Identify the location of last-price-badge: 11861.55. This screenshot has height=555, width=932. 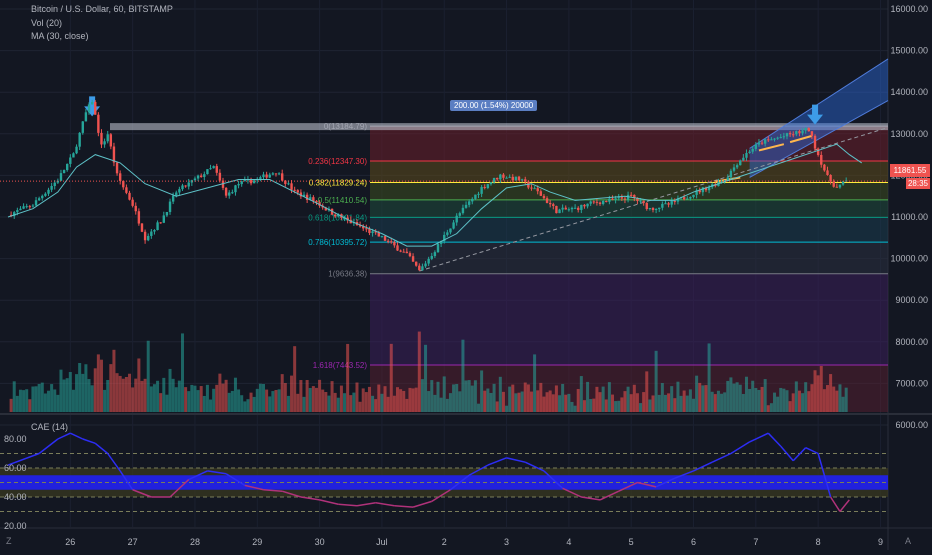
(910, 170).